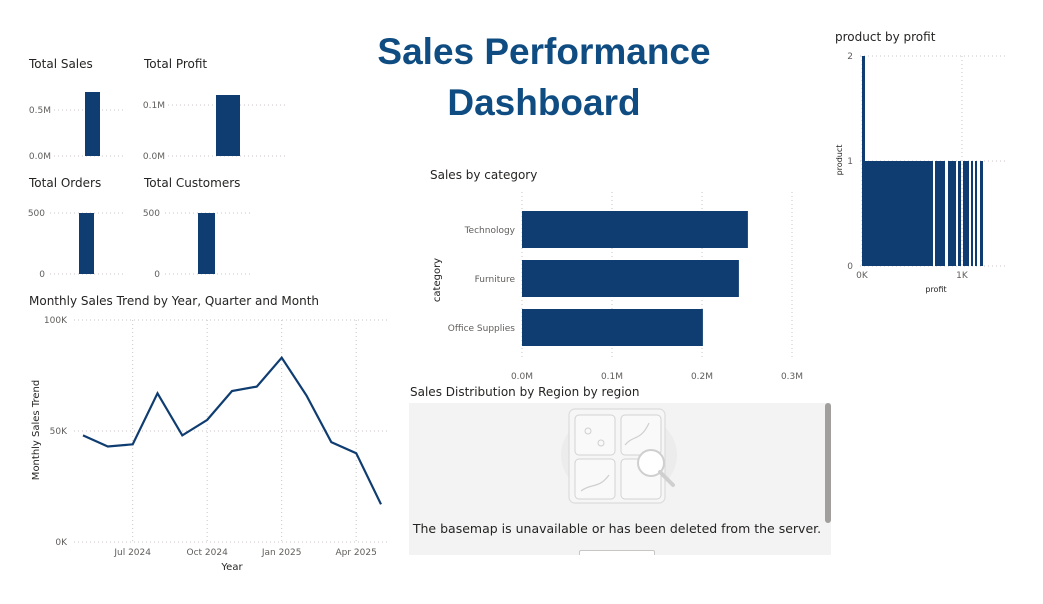 The width and height of the screenshot is (1043, 604). What do you see at coordinates (77, 127) in the screenshot?
I see `kpi-total-sales-chart: 0.5M 0.0M` at bounding box center [77, 127].